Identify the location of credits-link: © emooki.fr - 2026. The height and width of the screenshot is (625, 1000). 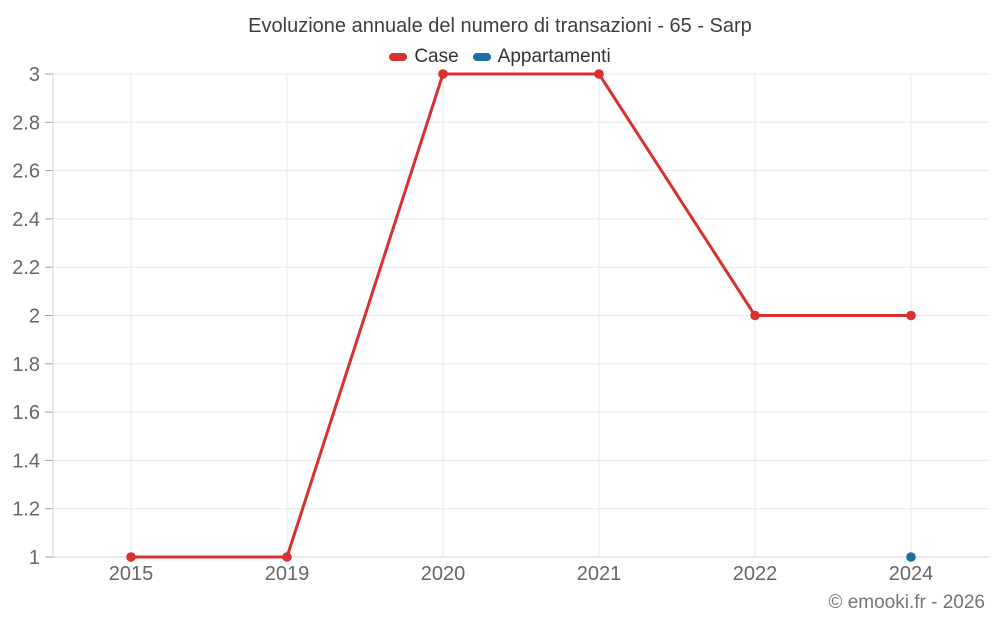
(906, 602).